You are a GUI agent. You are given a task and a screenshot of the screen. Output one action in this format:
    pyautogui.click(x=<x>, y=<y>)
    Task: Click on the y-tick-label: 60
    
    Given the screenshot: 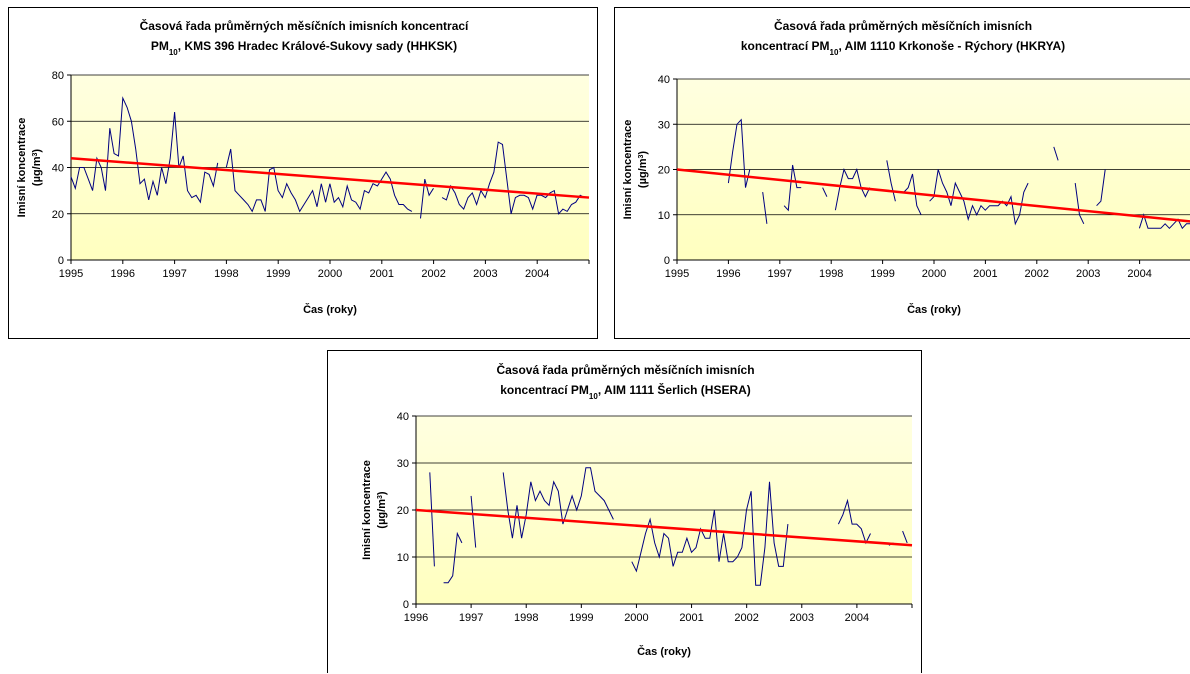 What is the action you would take?
    pyautogui.click(x=58, y=122)
    